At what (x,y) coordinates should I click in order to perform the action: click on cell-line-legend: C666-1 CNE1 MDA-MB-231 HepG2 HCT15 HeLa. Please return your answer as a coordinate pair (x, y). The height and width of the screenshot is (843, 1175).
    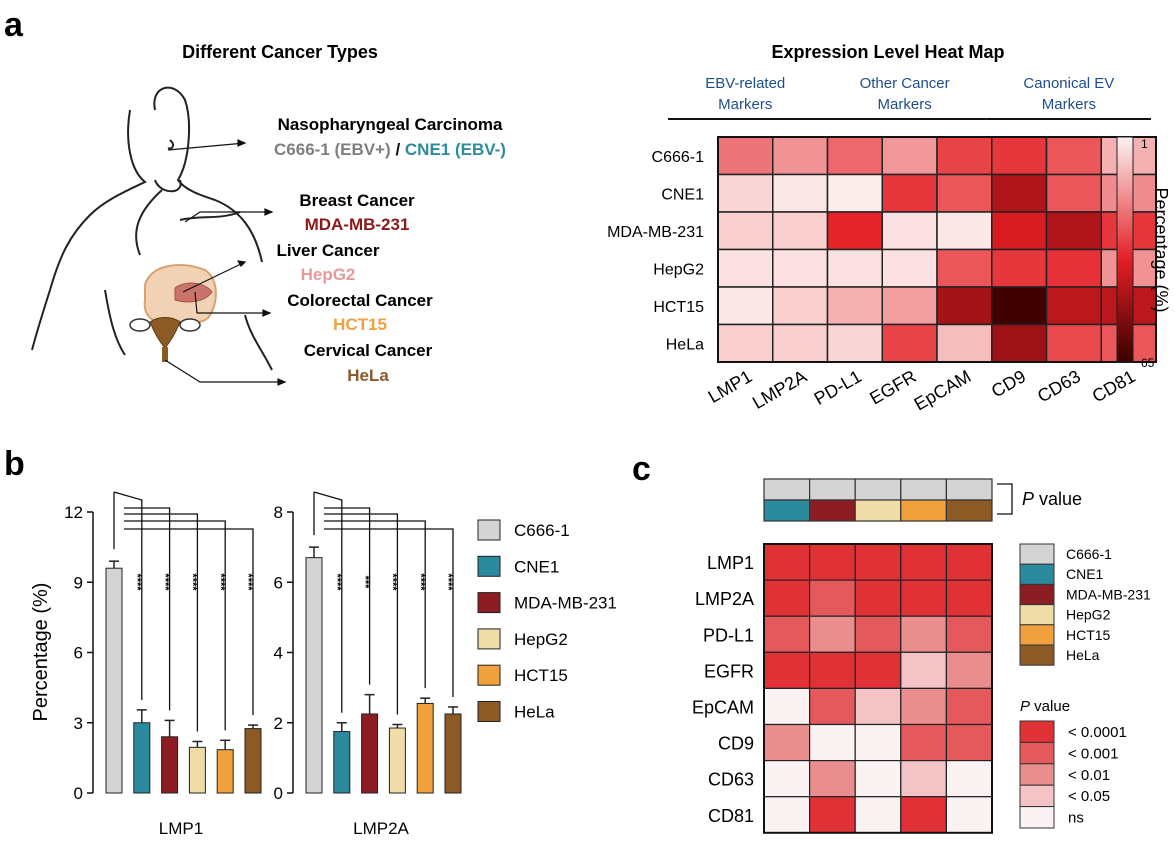
    Looking at the image, I should click on (547, 620).